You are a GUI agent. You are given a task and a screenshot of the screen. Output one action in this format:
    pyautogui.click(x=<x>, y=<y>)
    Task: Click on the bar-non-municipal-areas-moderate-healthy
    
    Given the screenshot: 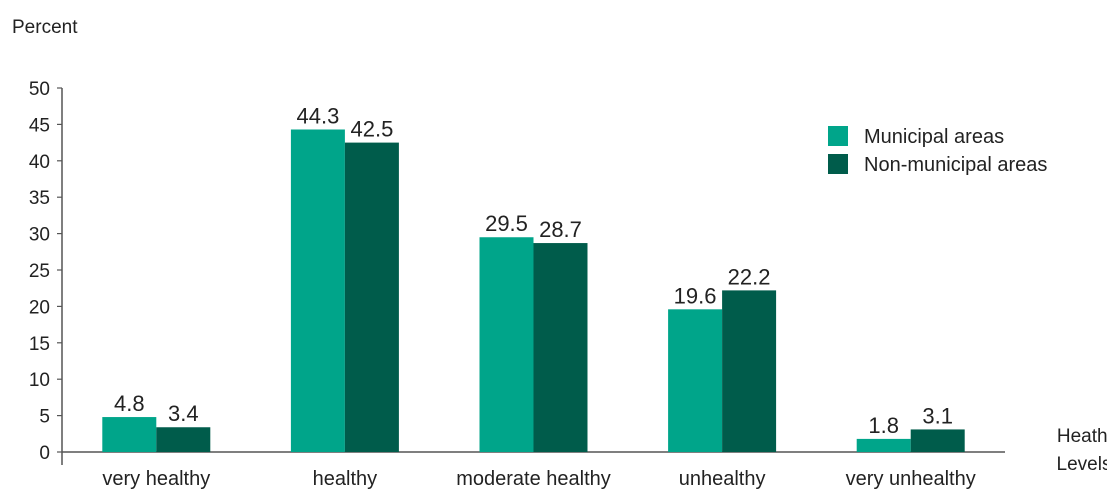 What is the action you would take?
    pyautogui.click(x=560, y=347)
    